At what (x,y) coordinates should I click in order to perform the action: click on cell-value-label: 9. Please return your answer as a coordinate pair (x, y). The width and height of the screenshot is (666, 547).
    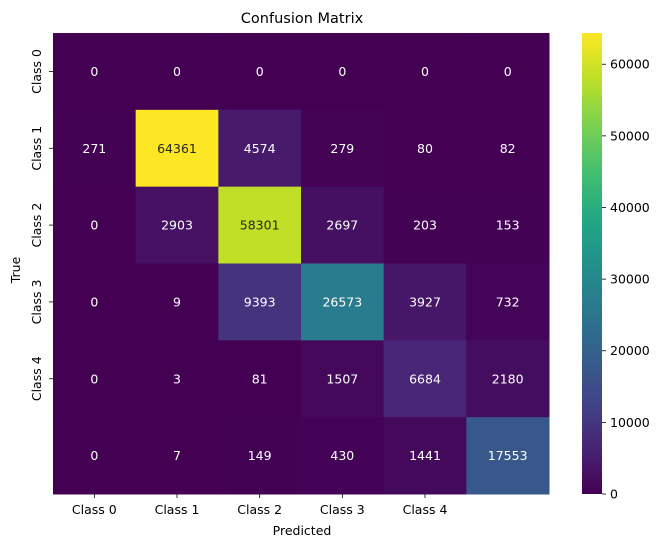
    Looking at the image, I should click on (177, 301).